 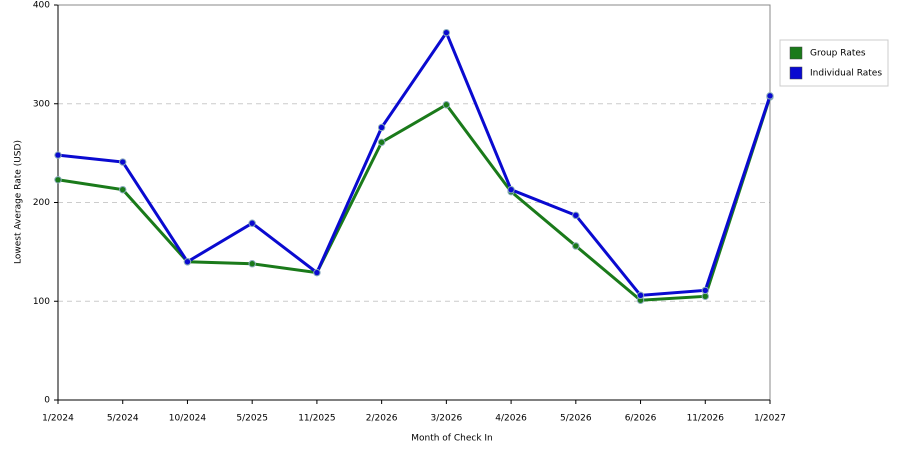 What do you see at coordinates (447, 419) in the screenshot?
I see `x-tick-label: 3/2026` at bounding box center [447, 419].